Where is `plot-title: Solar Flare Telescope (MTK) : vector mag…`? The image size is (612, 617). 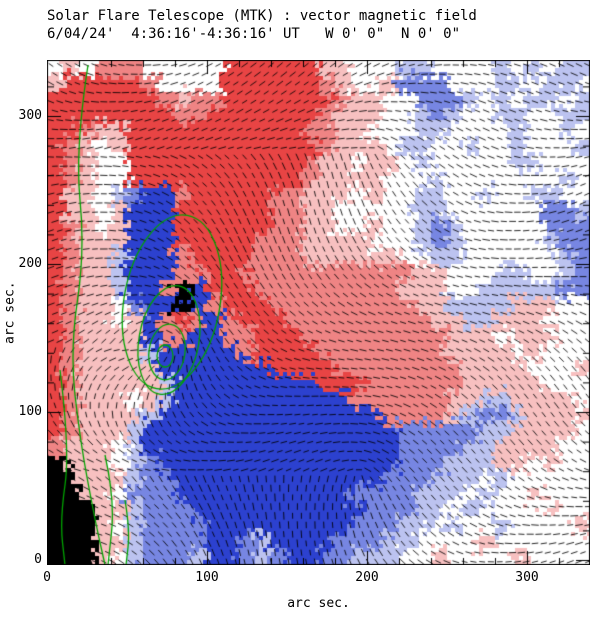
plot-title: Solar Flare Telescope (MTK) : vector mag… is located at coordinates (262, 16).